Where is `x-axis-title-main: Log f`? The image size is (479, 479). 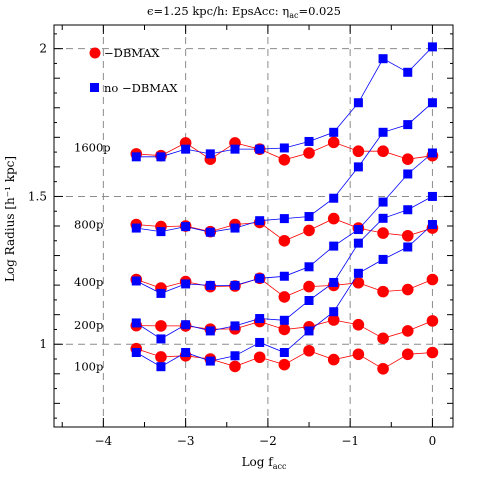 x-axis-title-main: Log f is located at coordinates (258, 462).